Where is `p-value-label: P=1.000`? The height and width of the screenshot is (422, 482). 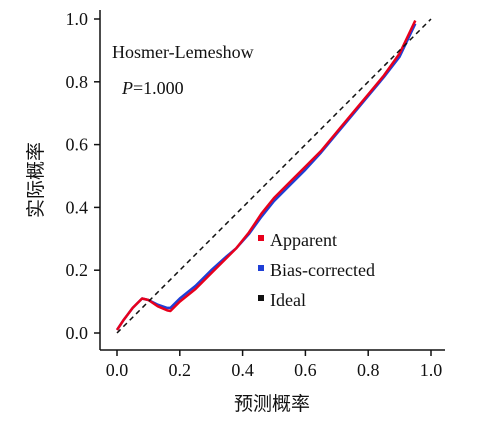
p-value-label: P=1.000 is located at coordinates (152, 88).